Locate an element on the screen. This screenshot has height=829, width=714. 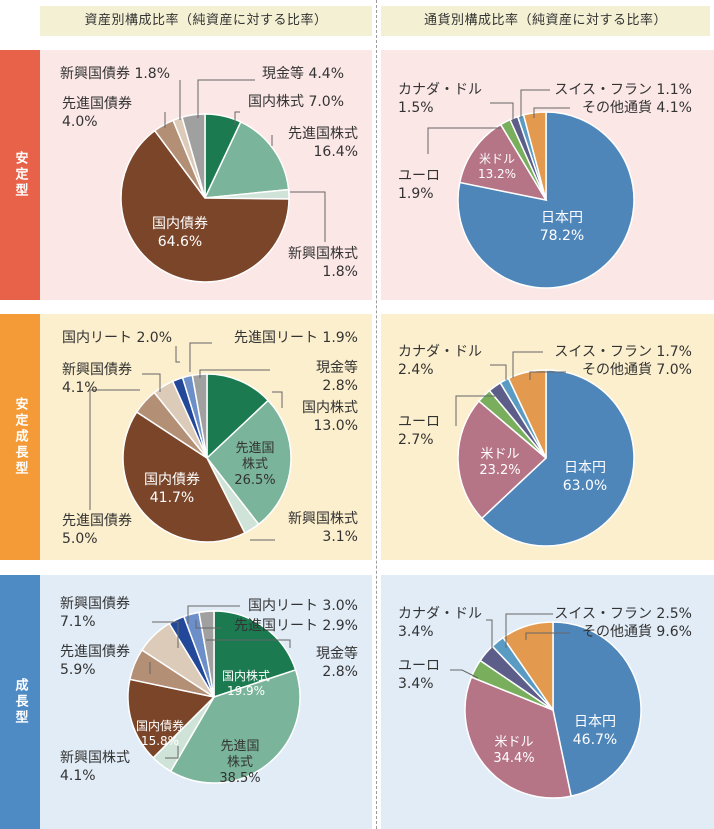
pie-2-label-emerging-stock: 新興国株式 3.1% is located at coordinates (323, 528).